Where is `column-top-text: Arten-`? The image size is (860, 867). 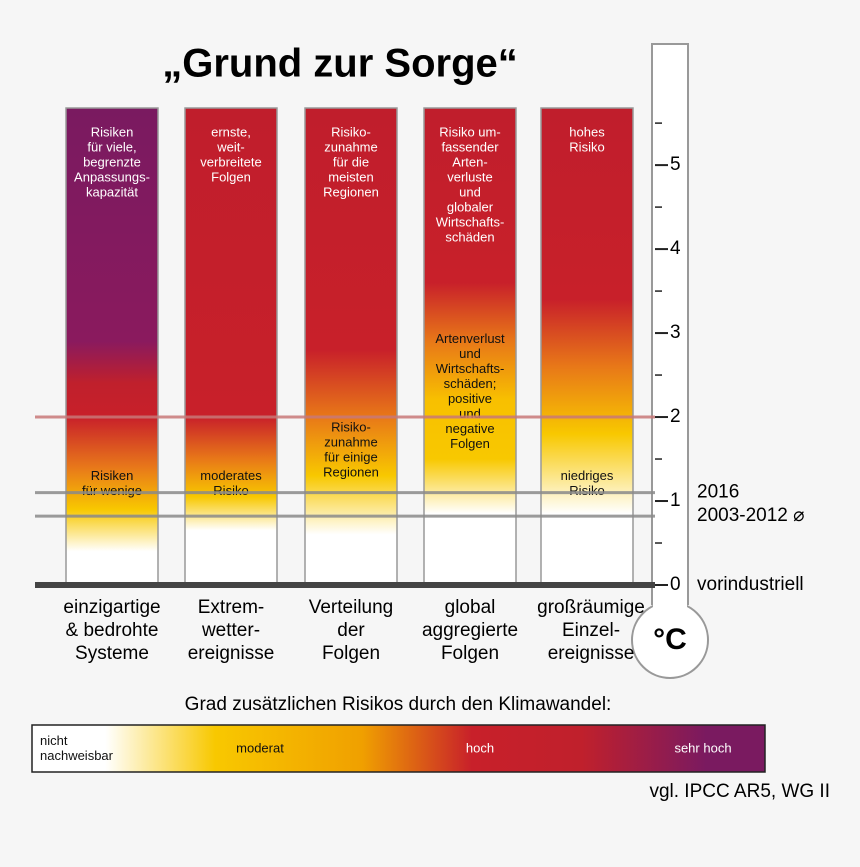 column-top-text: Arten- is located at coordinates (469, 161).